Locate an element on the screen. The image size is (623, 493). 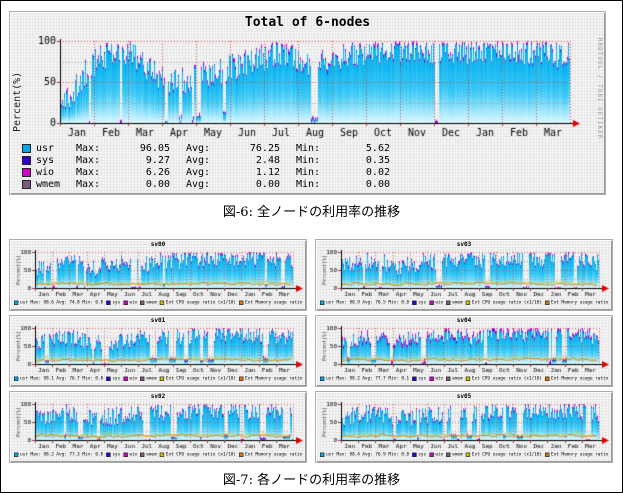
node-graph-plot-sv03 is located at coordinates (465, 274).